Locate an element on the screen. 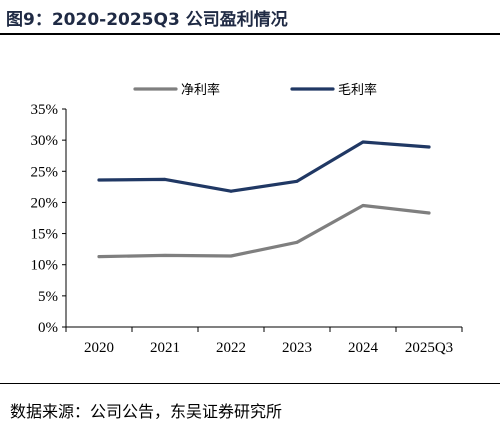  x-tick-label: 2023 is located at coordinates (297, 348).